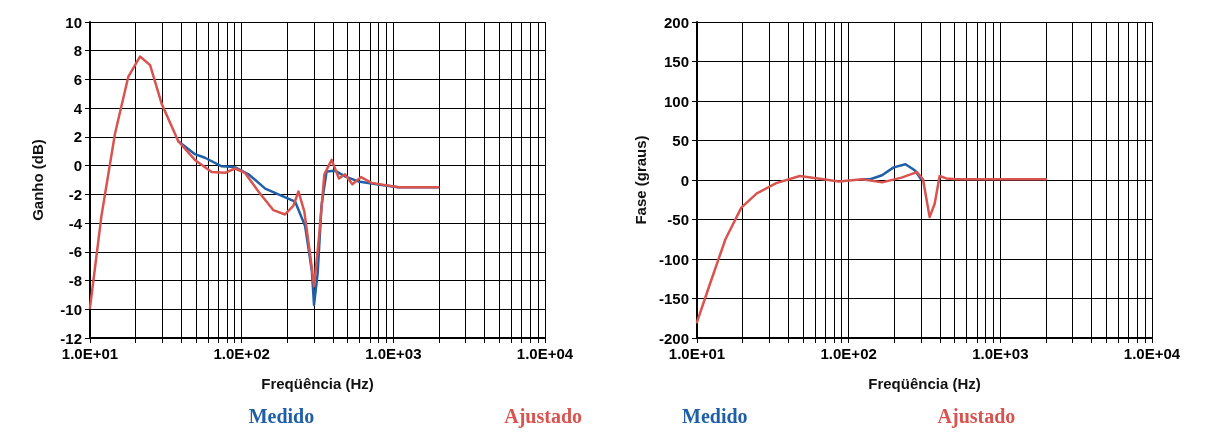 Image resolution: width=1215 pixels, height=433 pixels. What do you see at coordinates (73, 22) in the screenshot?
I see `y-tick-label: 10` at bounding box center [73, 22].